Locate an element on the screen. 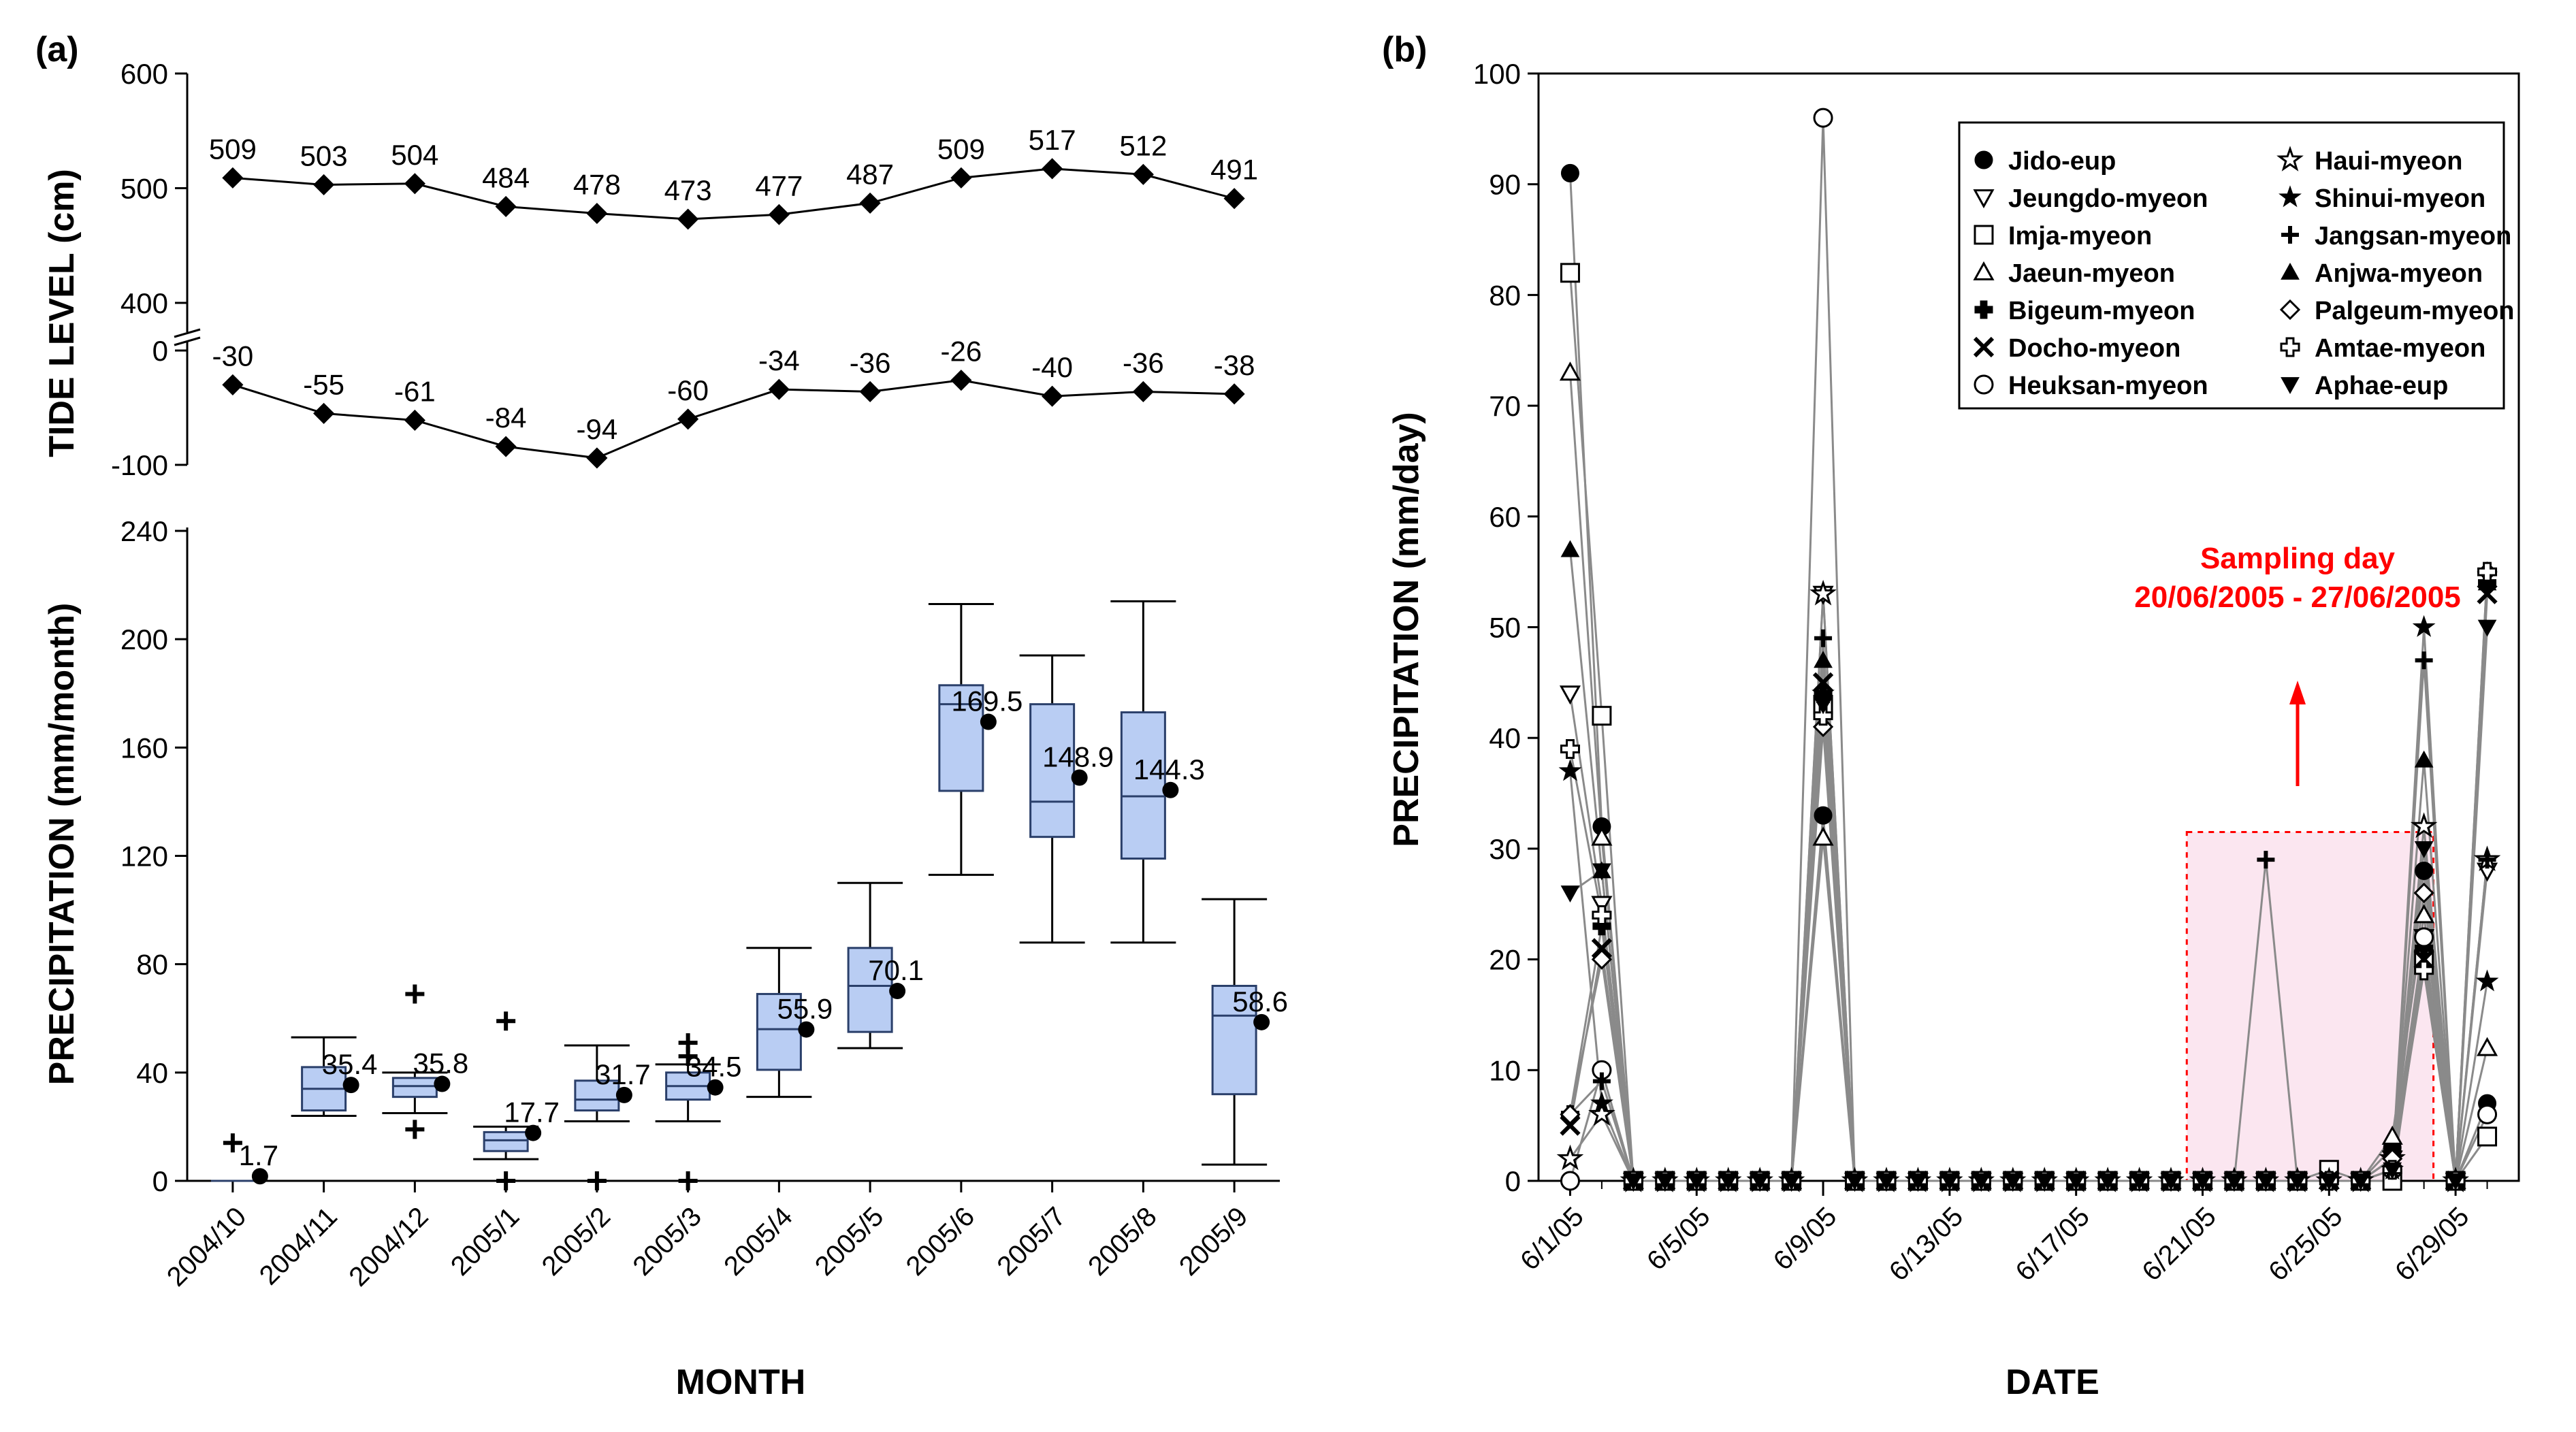 The image size is (2576, 1432). tide-low-value-label: -94 is located at coordinates (598, 429).